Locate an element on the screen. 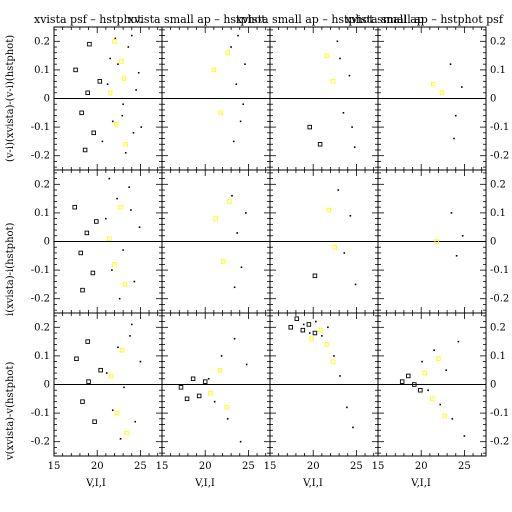 Image resolution: width=512 pixels, height=512 pixels. panel-r2c4 is located at coordinates (432, 241).